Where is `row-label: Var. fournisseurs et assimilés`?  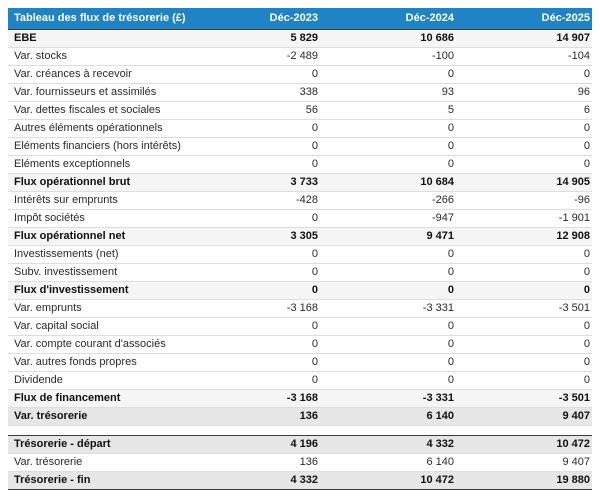
row-label: Var. fournisseurs et assimilés is located at coordinates (96, 92).